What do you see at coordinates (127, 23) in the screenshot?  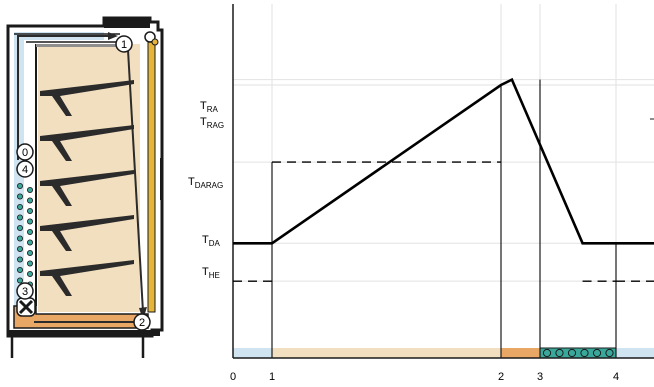 I see `top-unit` at bounding box center [127, 23].